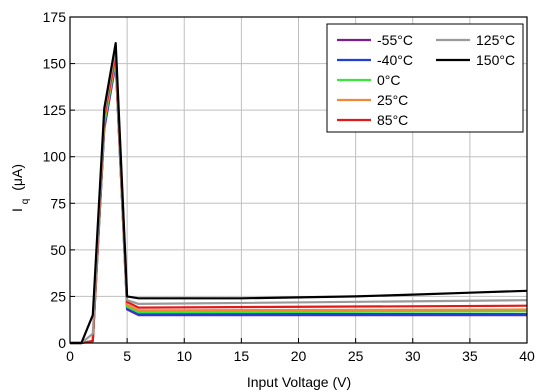  What do you see at coordinates (55, 110) in the screenshot?
I see `y-tick-label: 125` at bounding box center [55, 110].